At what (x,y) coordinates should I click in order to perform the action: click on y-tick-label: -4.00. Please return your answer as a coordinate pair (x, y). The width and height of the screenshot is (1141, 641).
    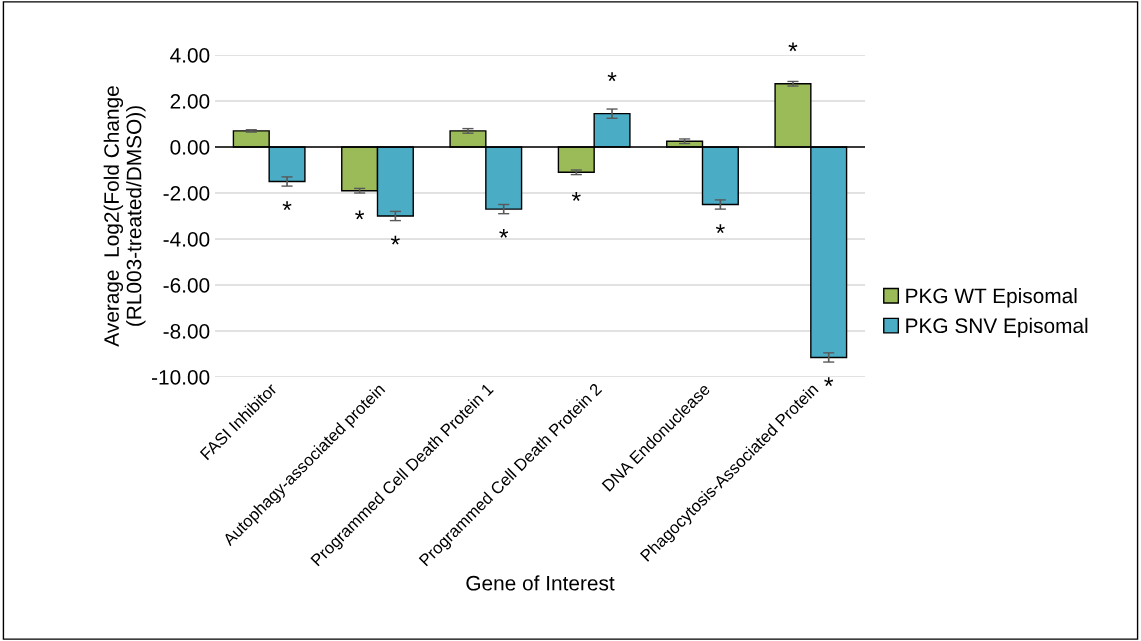
    Looking at the image, I should click on (186, 239).